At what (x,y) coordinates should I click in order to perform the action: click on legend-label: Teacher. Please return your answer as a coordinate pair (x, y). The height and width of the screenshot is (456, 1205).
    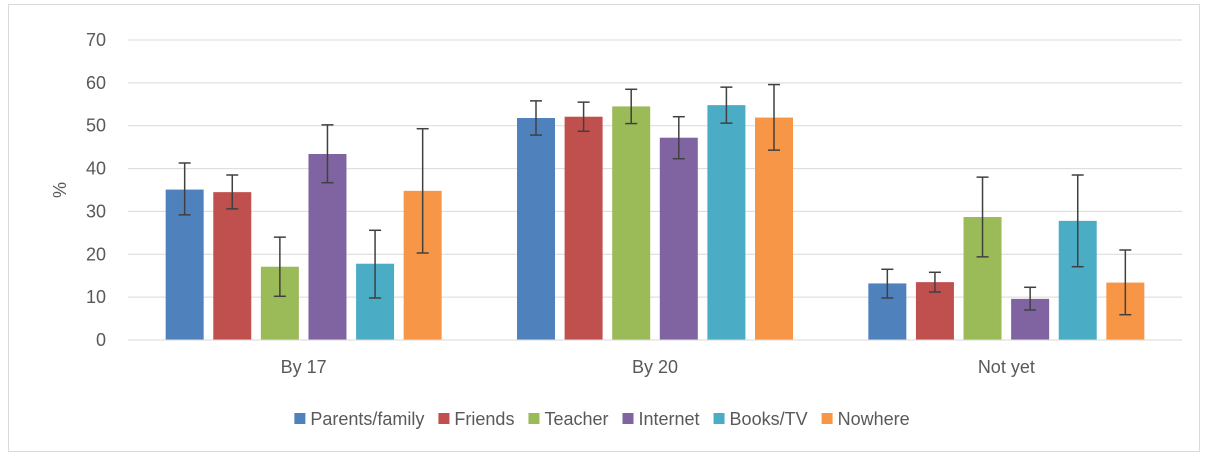
    Looking at the image, I should click on (576, 419).